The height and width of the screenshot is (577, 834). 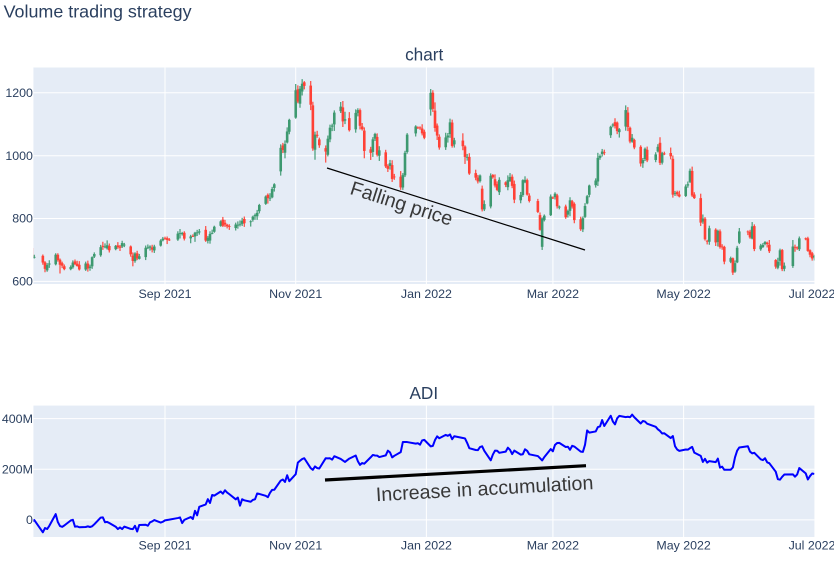 I want to click on svg-text: ADI, so click(x=423, y=393).